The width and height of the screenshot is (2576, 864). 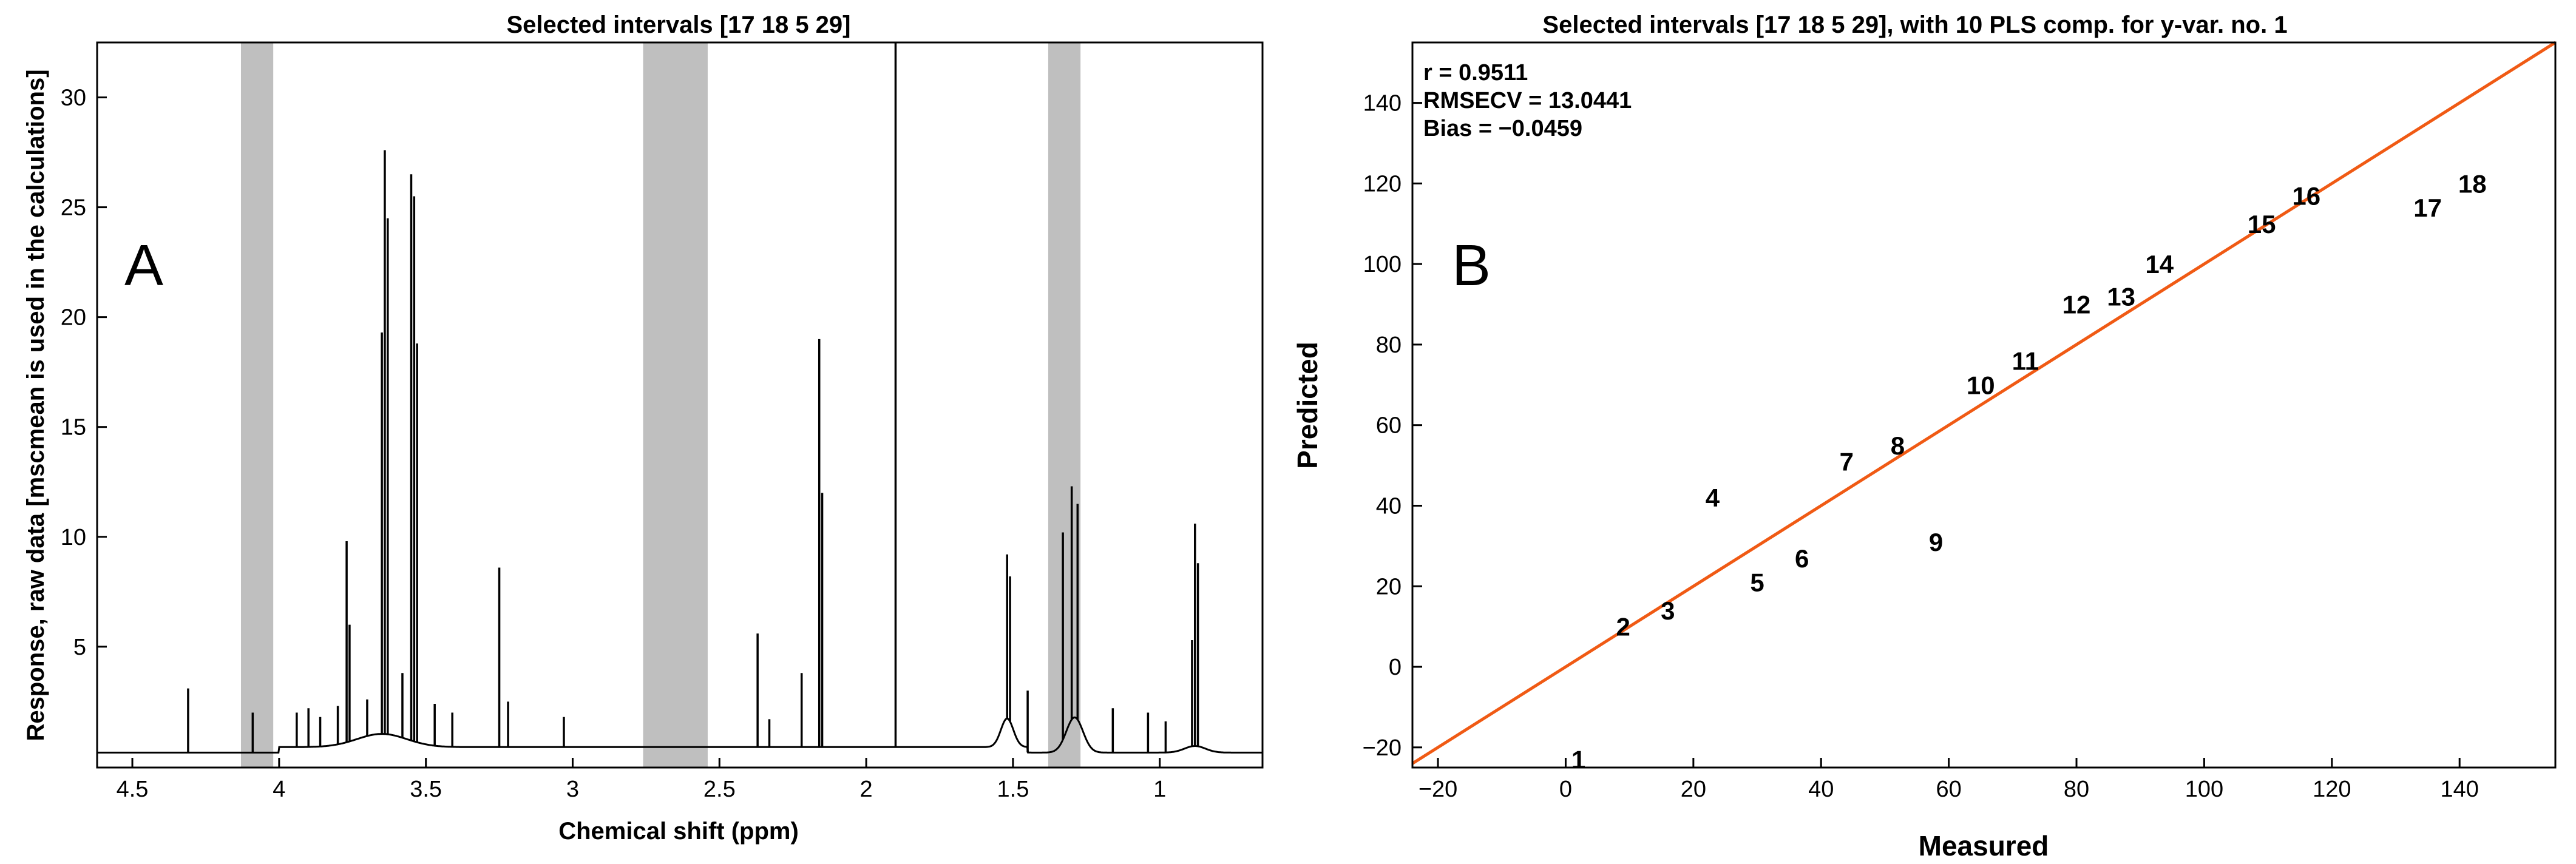 What do you see at coordinates (73, 208) in the screenshot?
I see `y-tick-label: 25` at bounding box center [73, 208].